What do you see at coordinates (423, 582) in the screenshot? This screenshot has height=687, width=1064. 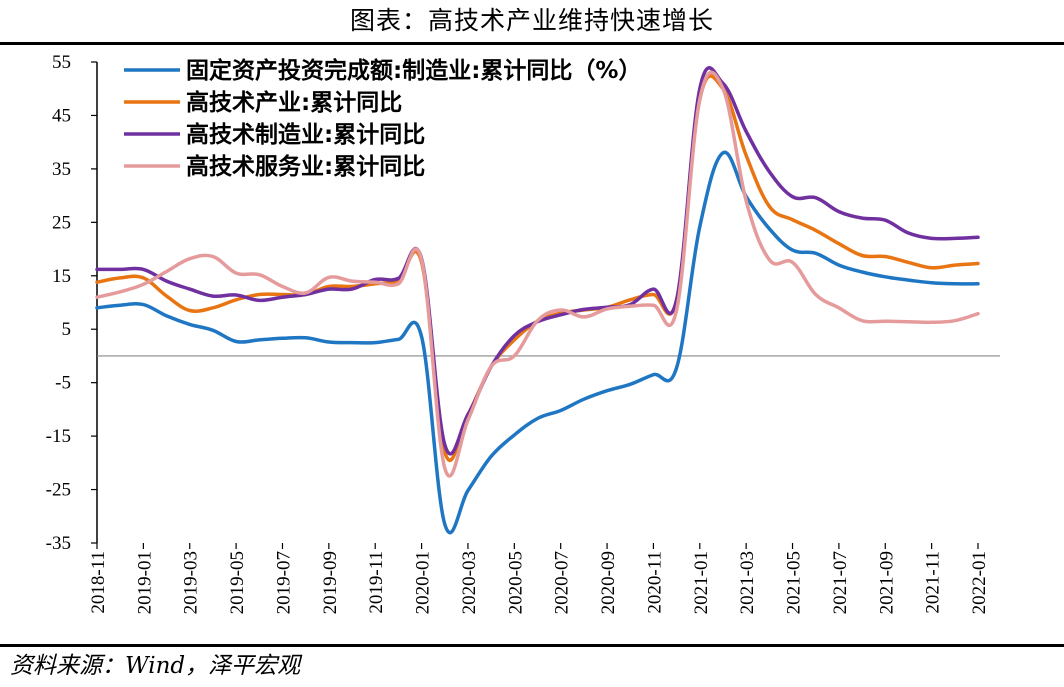 I see `x-tick-label: 2020-01` at bounding box center [423, 582].